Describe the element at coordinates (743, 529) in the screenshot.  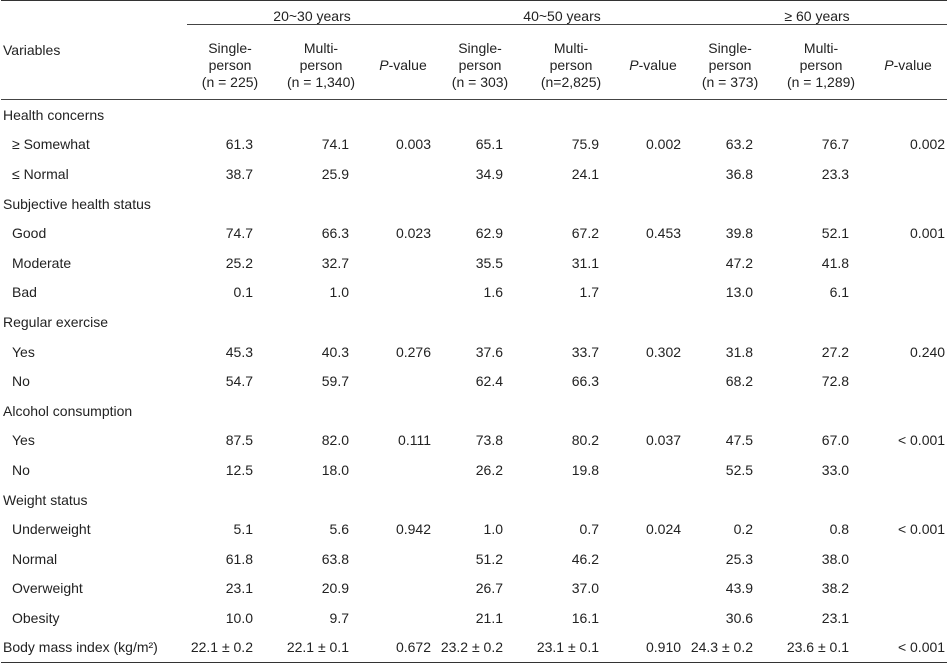
I see `value-cell: 0.2` at that location.